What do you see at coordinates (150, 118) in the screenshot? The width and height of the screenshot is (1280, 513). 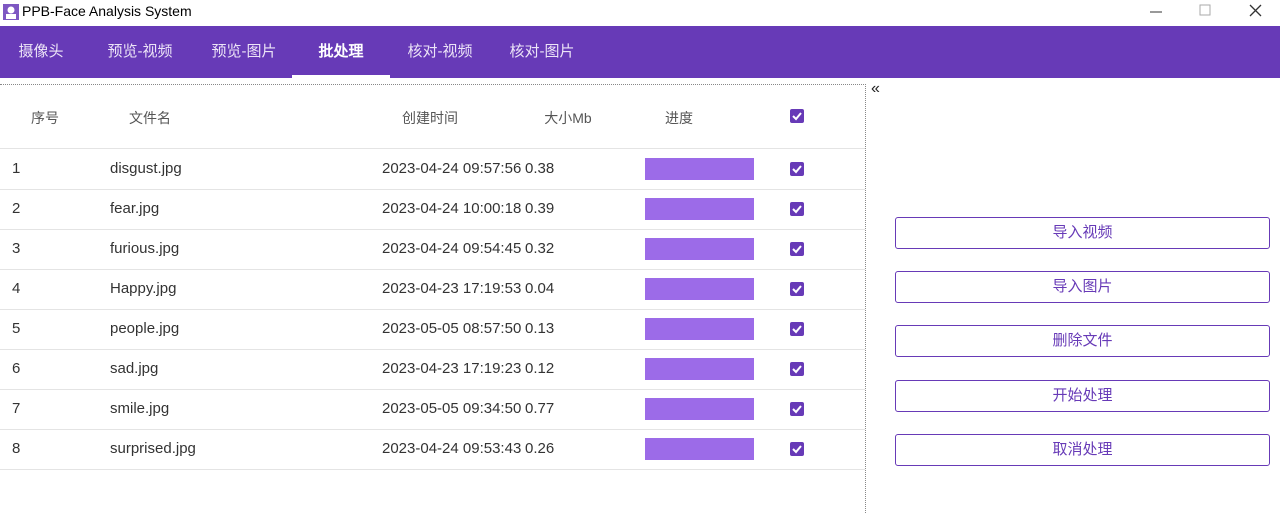 I see `column-header: 文件名` at bounding box center [150, 118].